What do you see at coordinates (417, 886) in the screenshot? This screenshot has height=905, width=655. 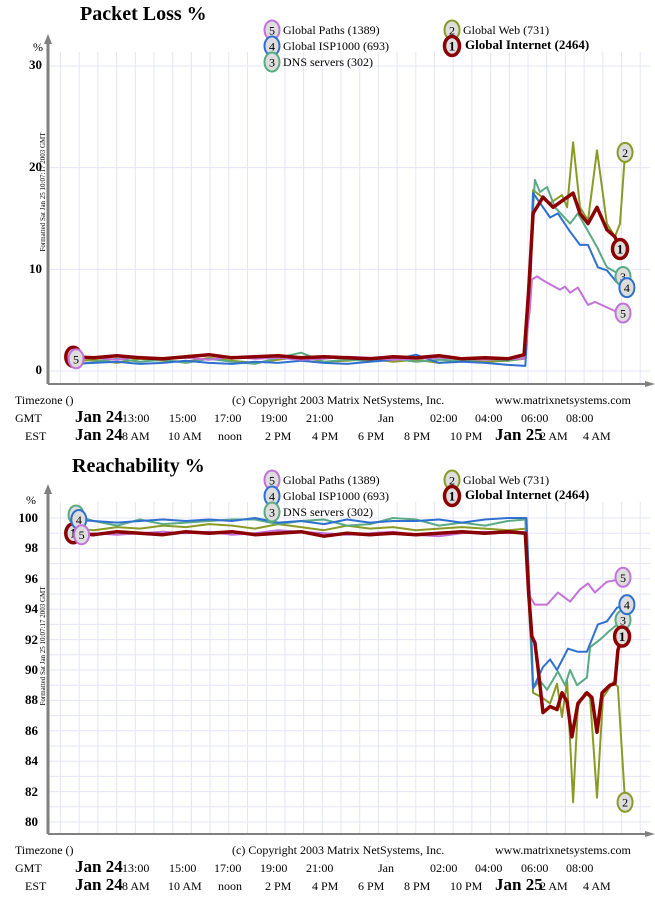 I see `est-tick: 8 PM` at bounding box center [417, 886].